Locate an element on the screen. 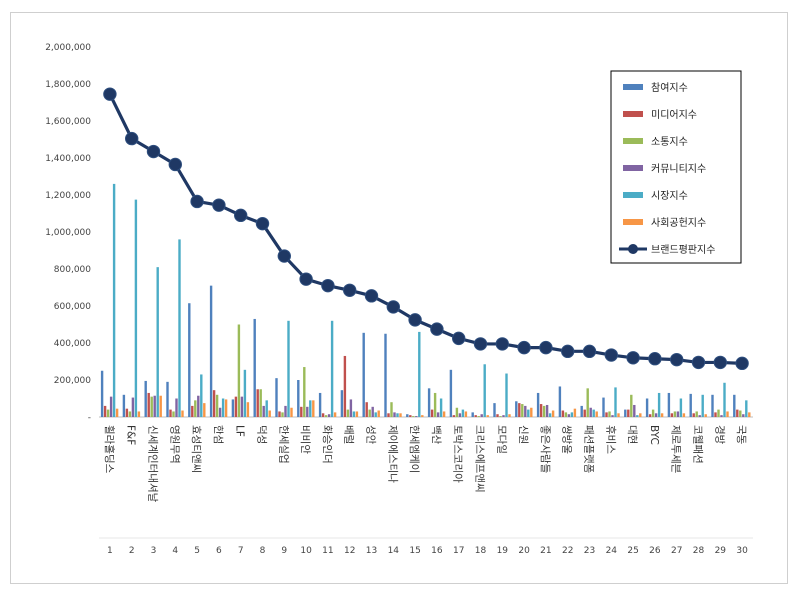  legend-marker is located at coordinates (633, 249).